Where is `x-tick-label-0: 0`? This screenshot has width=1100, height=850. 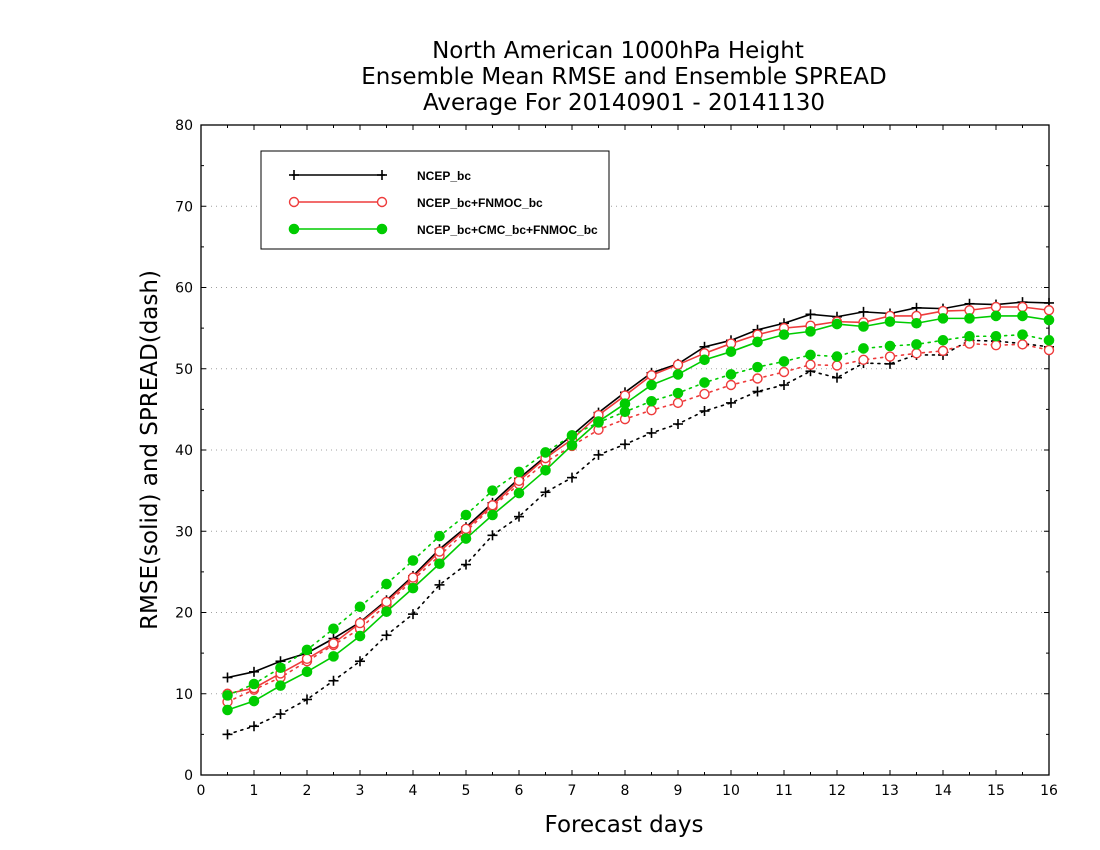 x-tick-label-0: 0 is located at coordinates (201, 791).